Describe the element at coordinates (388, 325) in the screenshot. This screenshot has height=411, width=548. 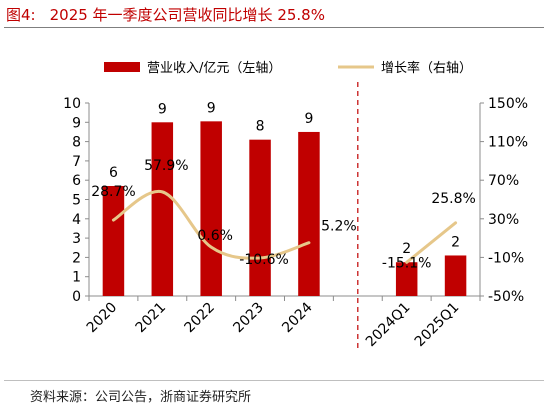
I see `x-axis-tick-label: 2024Q1` at that location.